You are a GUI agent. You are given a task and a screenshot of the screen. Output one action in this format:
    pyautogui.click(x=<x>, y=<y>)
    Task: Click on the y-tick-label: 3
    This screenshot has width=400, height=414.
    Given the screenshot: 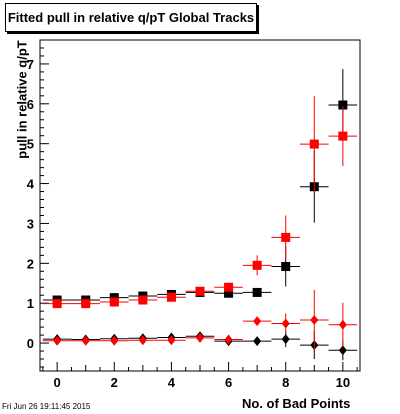 What is the action you would take?
    pyautogui.click(x=30, y=223)
    